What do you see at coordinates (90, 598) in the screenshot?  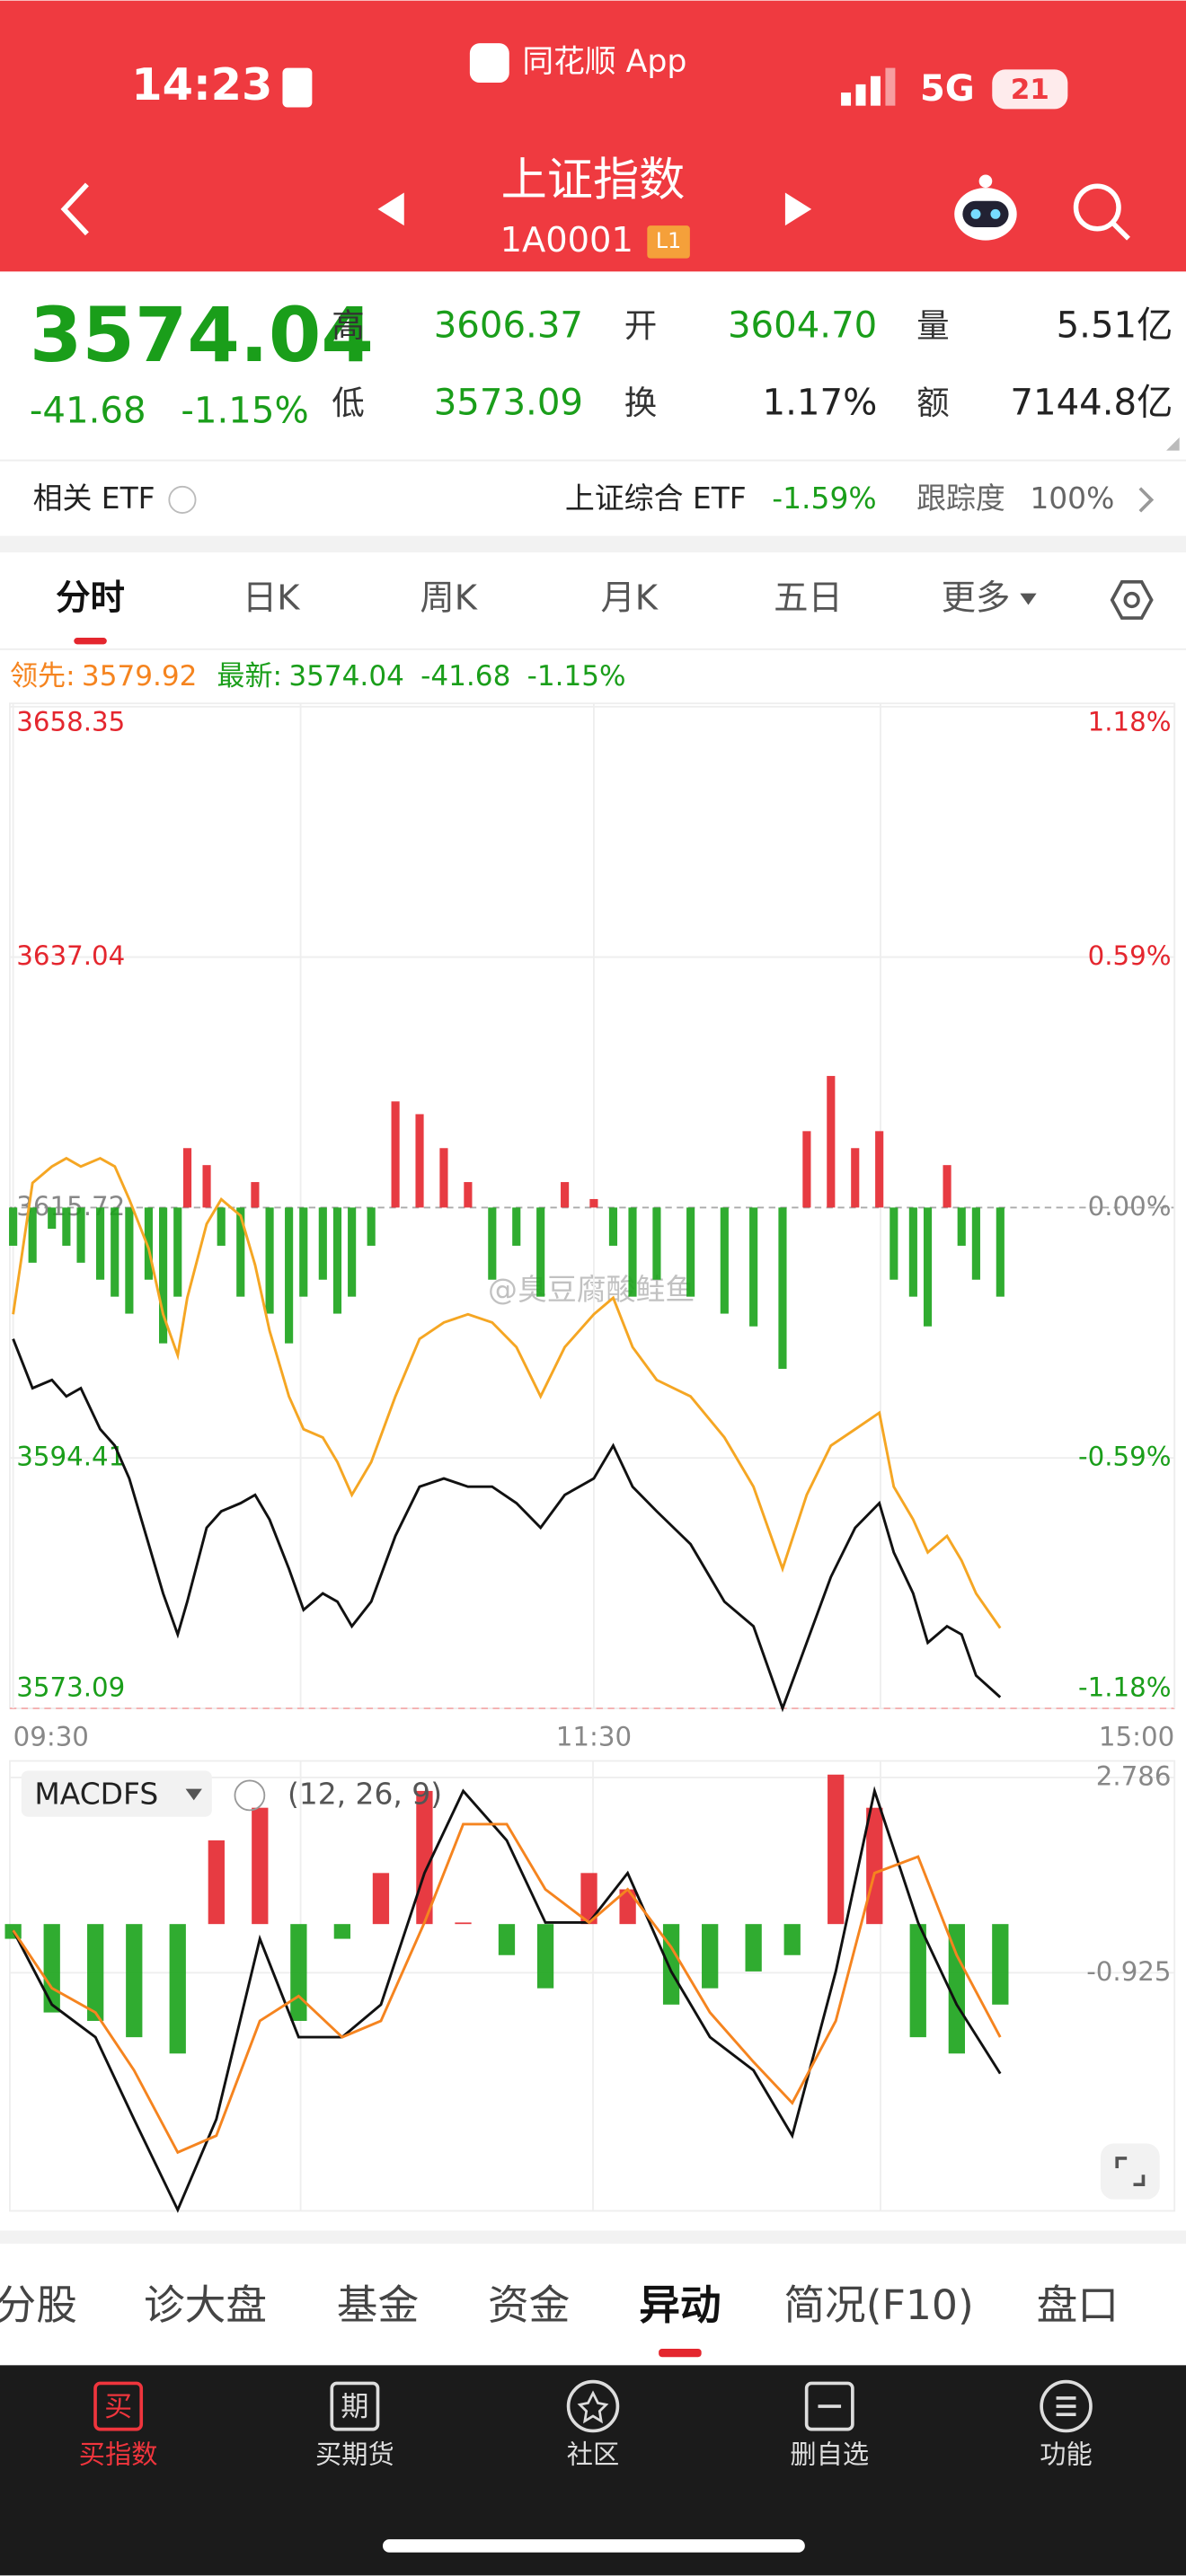 I see `tab: 分时` at bounding box center [90, 598].